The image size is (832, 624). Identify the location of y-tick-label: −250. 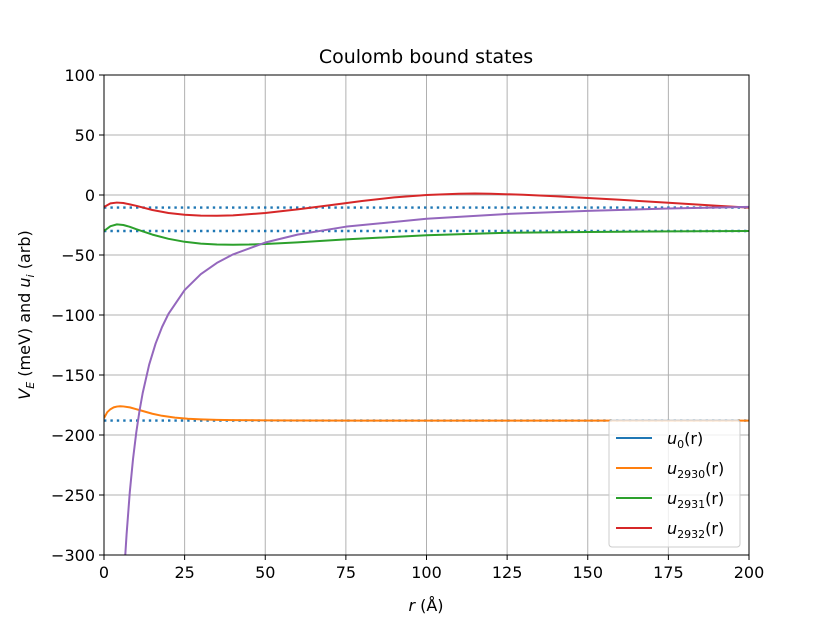
(73, 495).